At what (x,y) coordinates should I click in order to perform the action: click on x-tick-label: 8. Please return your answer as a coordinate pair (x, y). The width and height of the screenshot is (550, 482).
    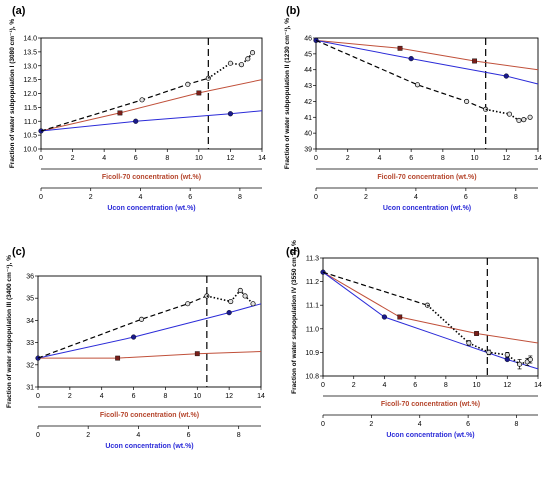
    Looking at the image, I should click on (167, 158).